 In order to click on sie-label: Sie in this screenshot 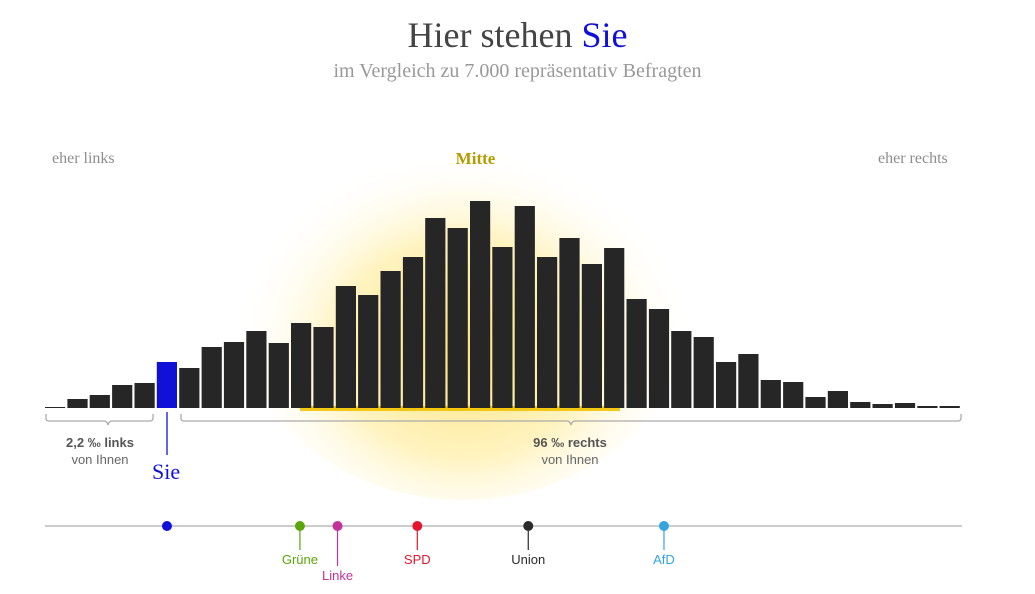, I will do `click(166, 471)`.